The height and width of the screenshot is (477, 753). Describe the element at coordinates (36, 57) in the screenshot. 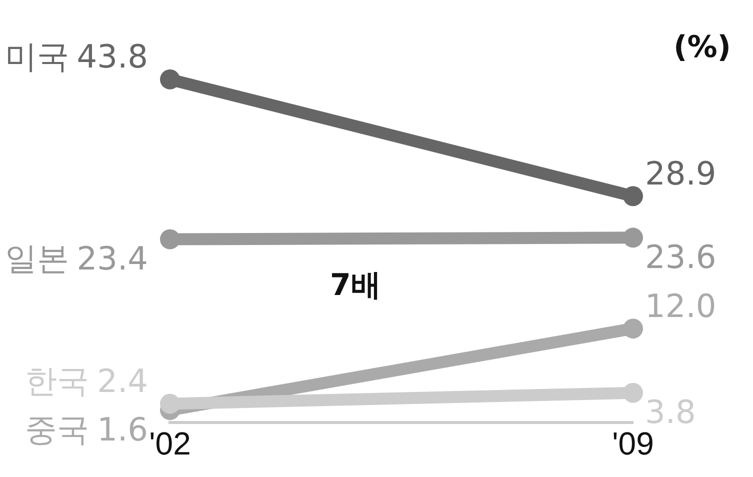

I see `text: 미국` at that location.